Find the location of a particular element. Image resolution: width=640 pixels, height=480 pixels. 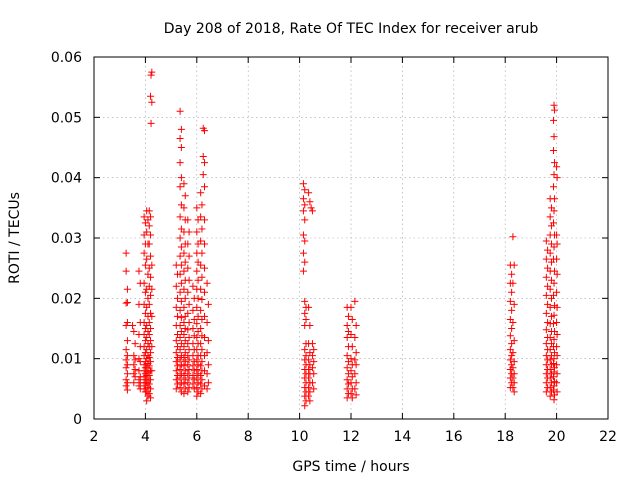

x-tick-label: 10 is located at coordinates (300, 437).